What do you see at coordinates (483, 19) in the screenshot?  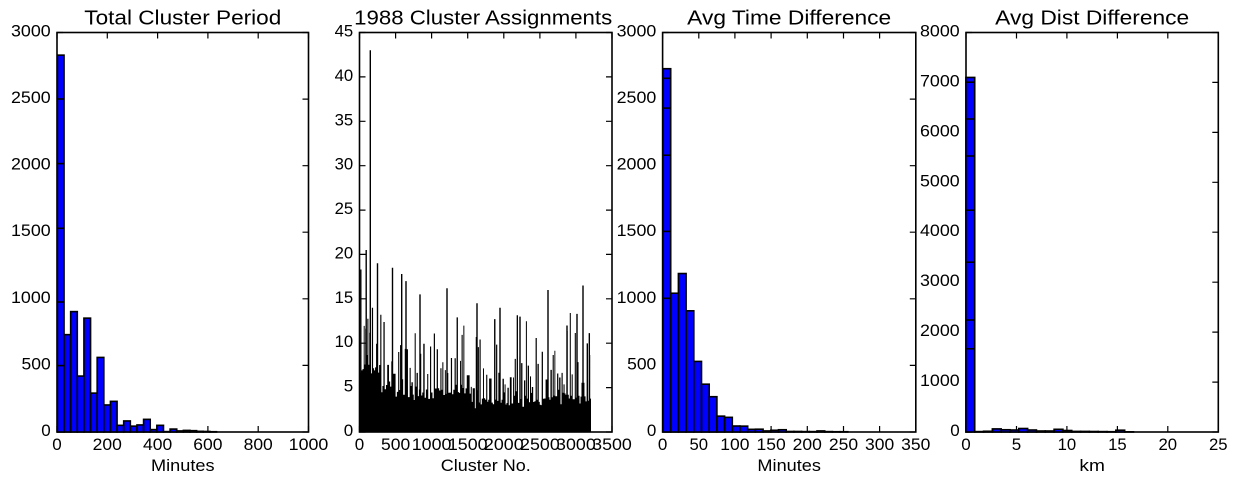 I see `svg-text: 1988 Cluster Assignments` at bounding box center [483, 19].